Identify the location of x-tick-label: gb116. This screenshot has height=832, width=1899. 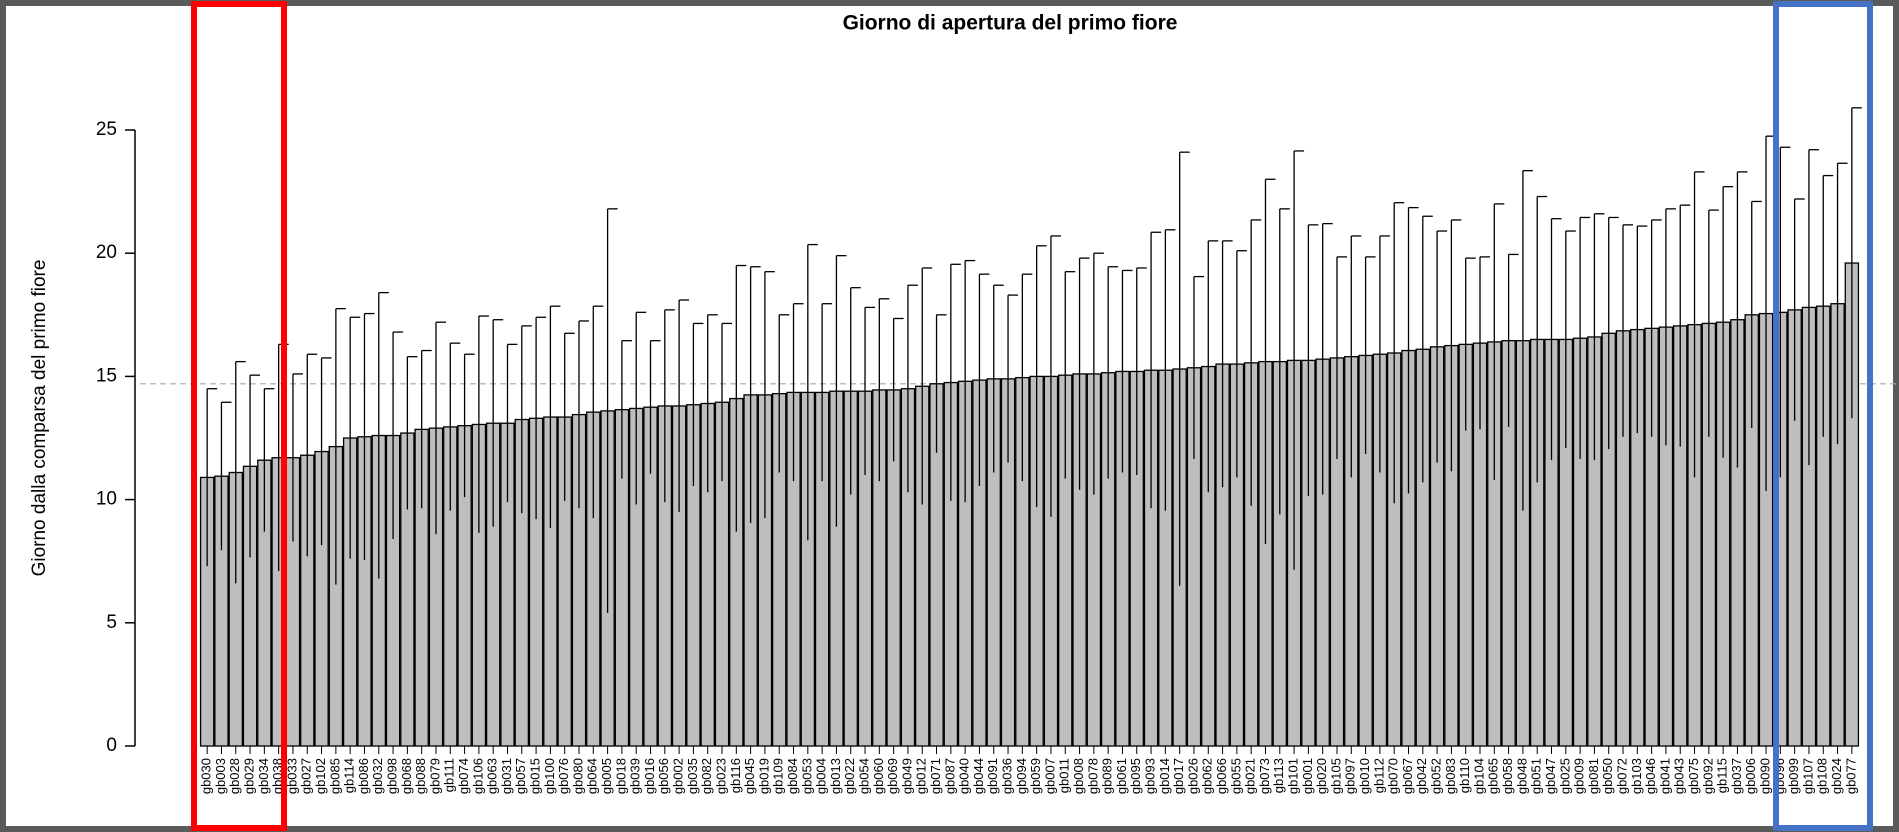
(735, 775).